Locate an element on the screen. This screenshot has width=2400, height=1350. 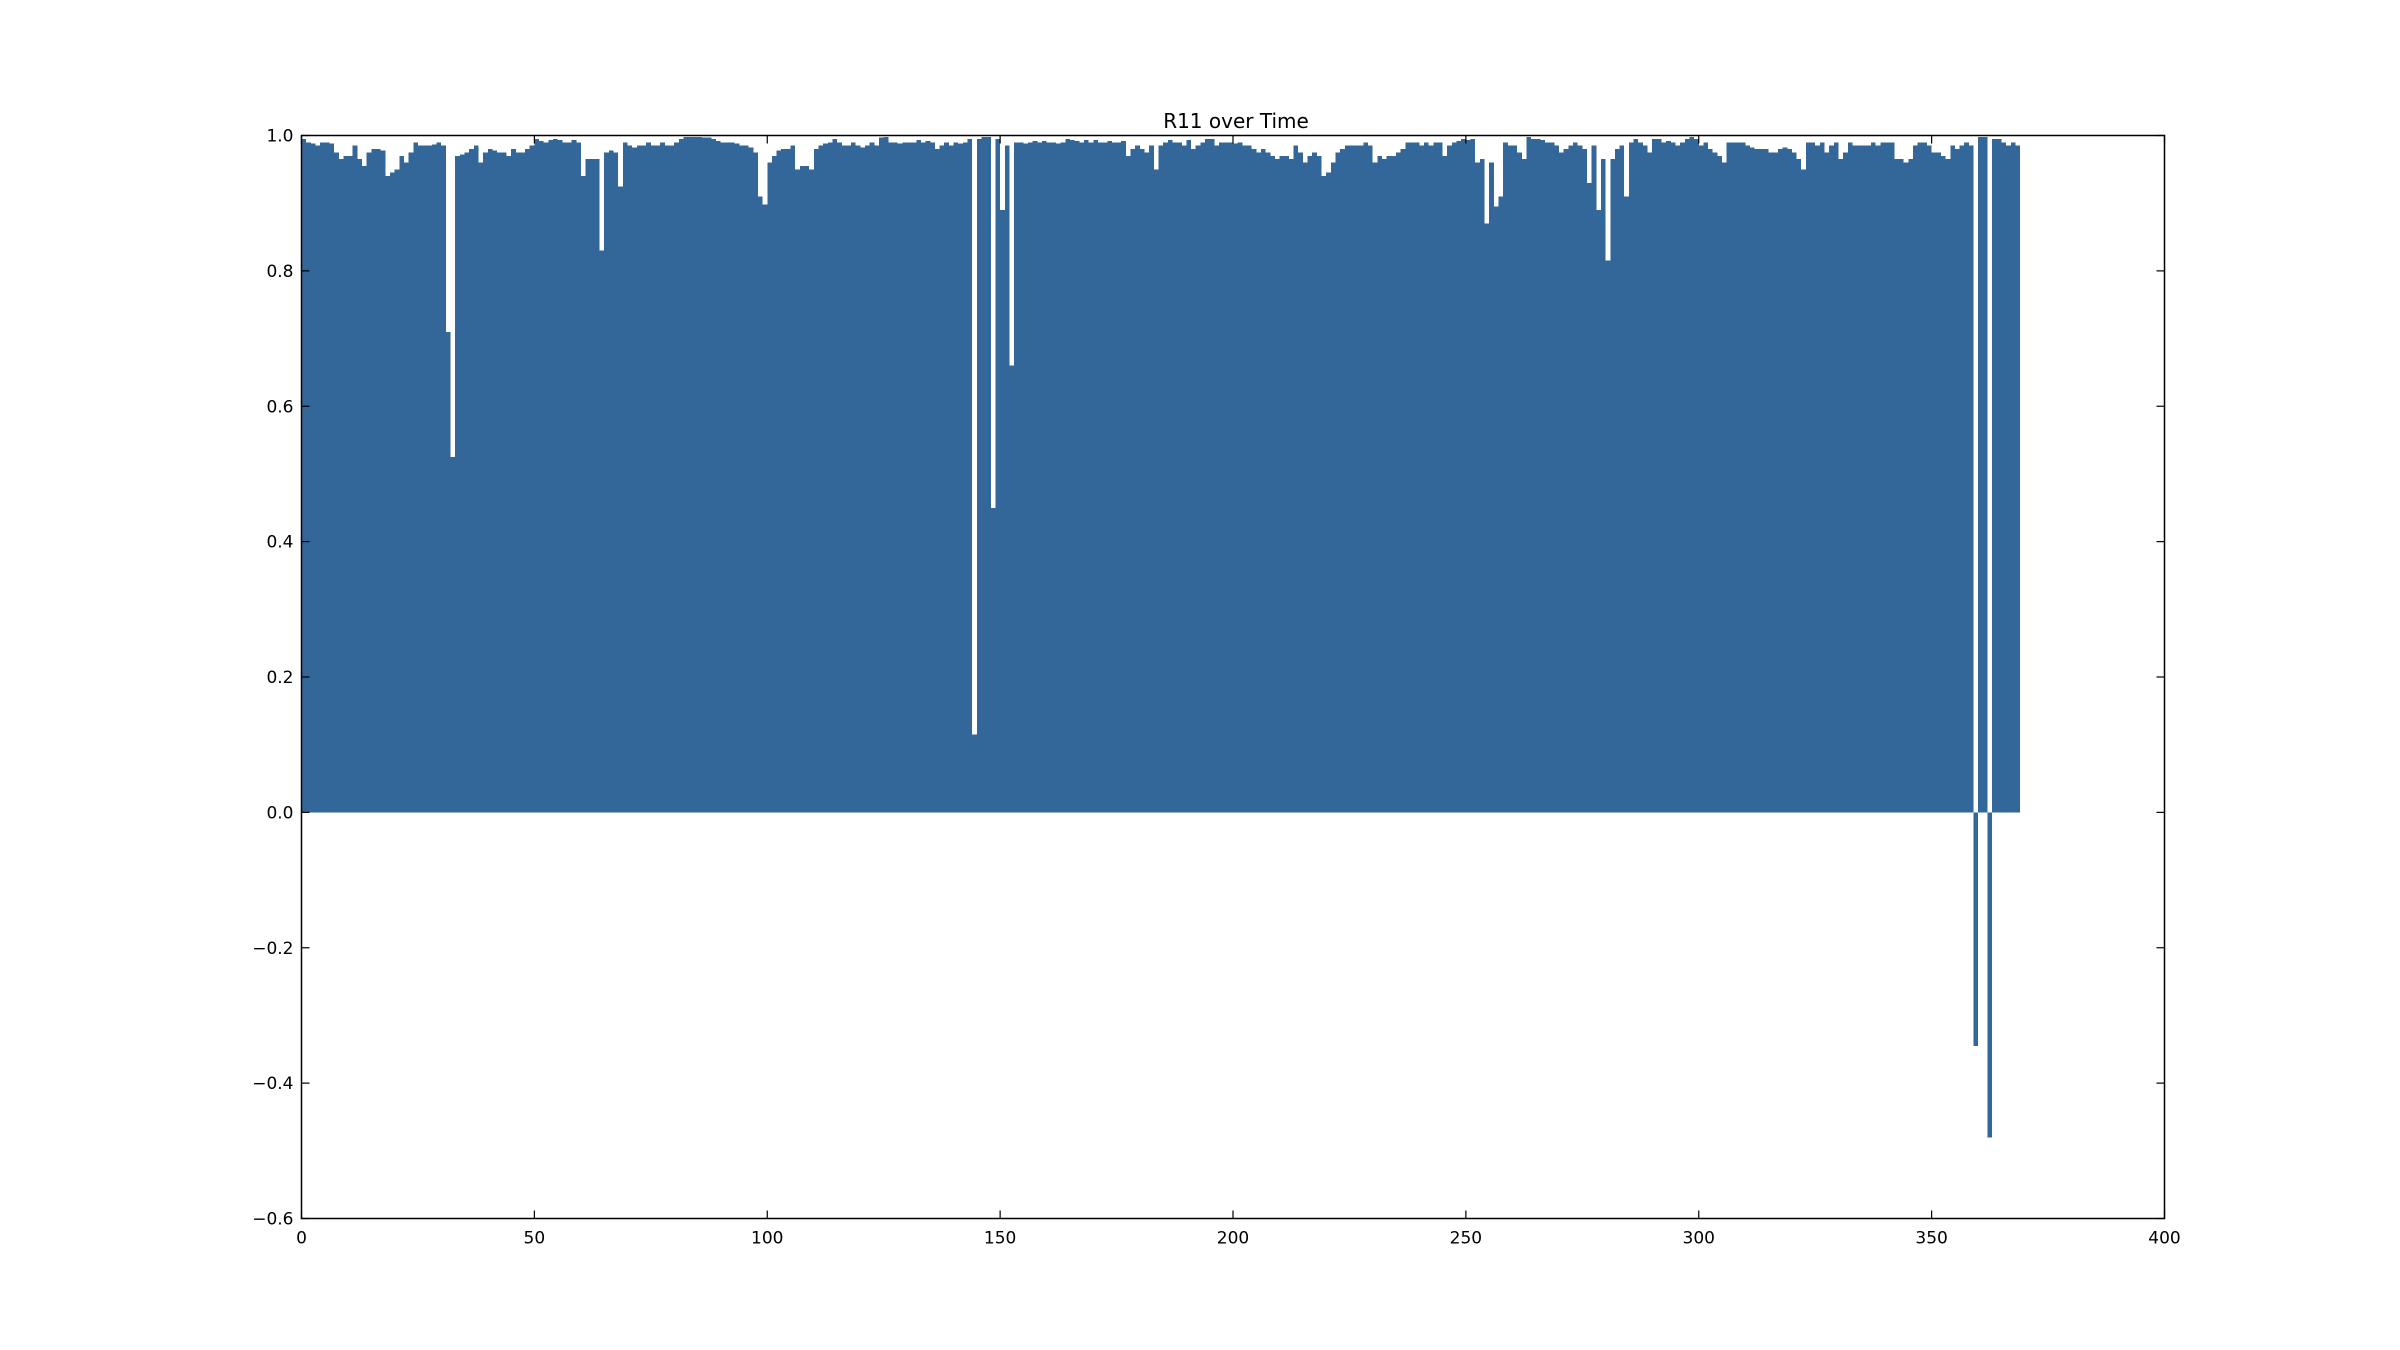
x-tick-label: 200 is located at coordinates (1233, 1239).